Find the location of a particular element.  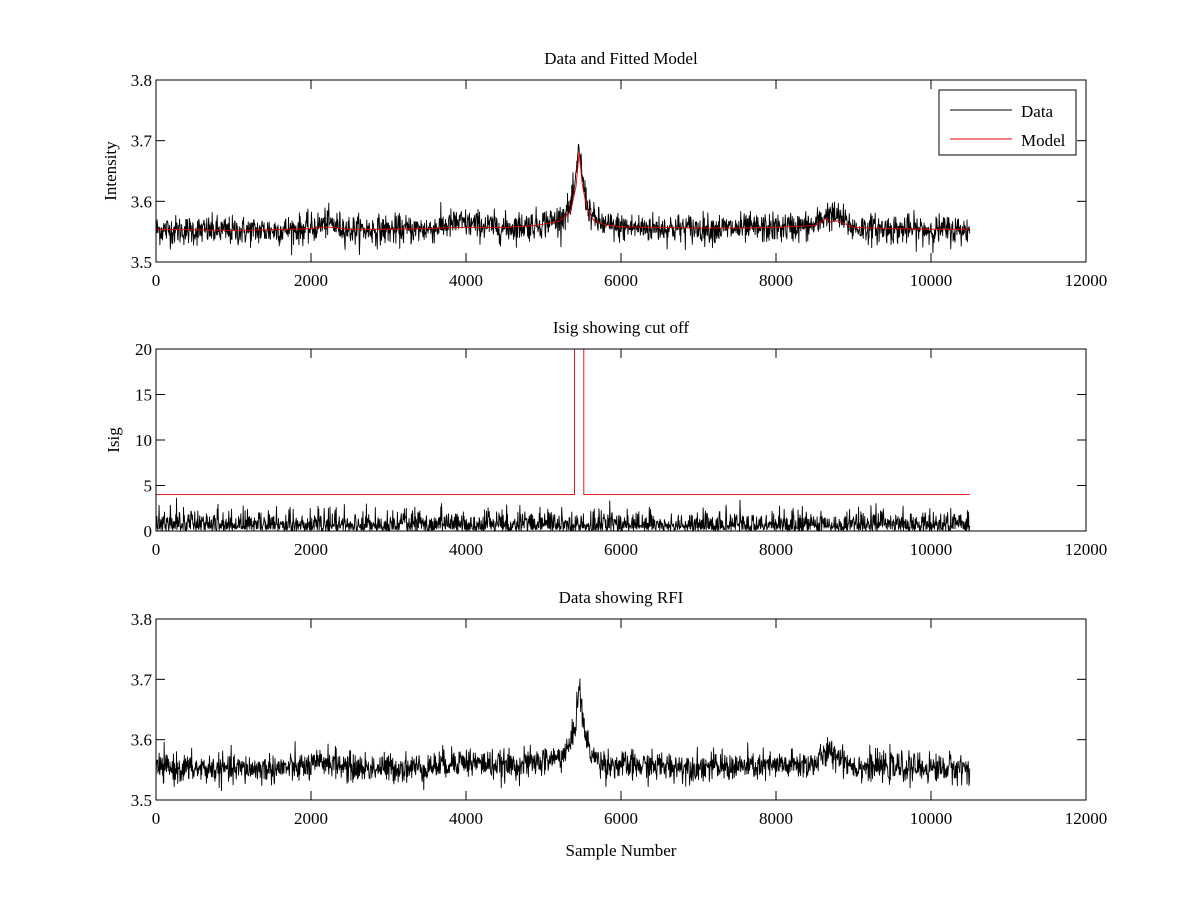

y-tick-label: 5 is located at coordinates (148, 486).